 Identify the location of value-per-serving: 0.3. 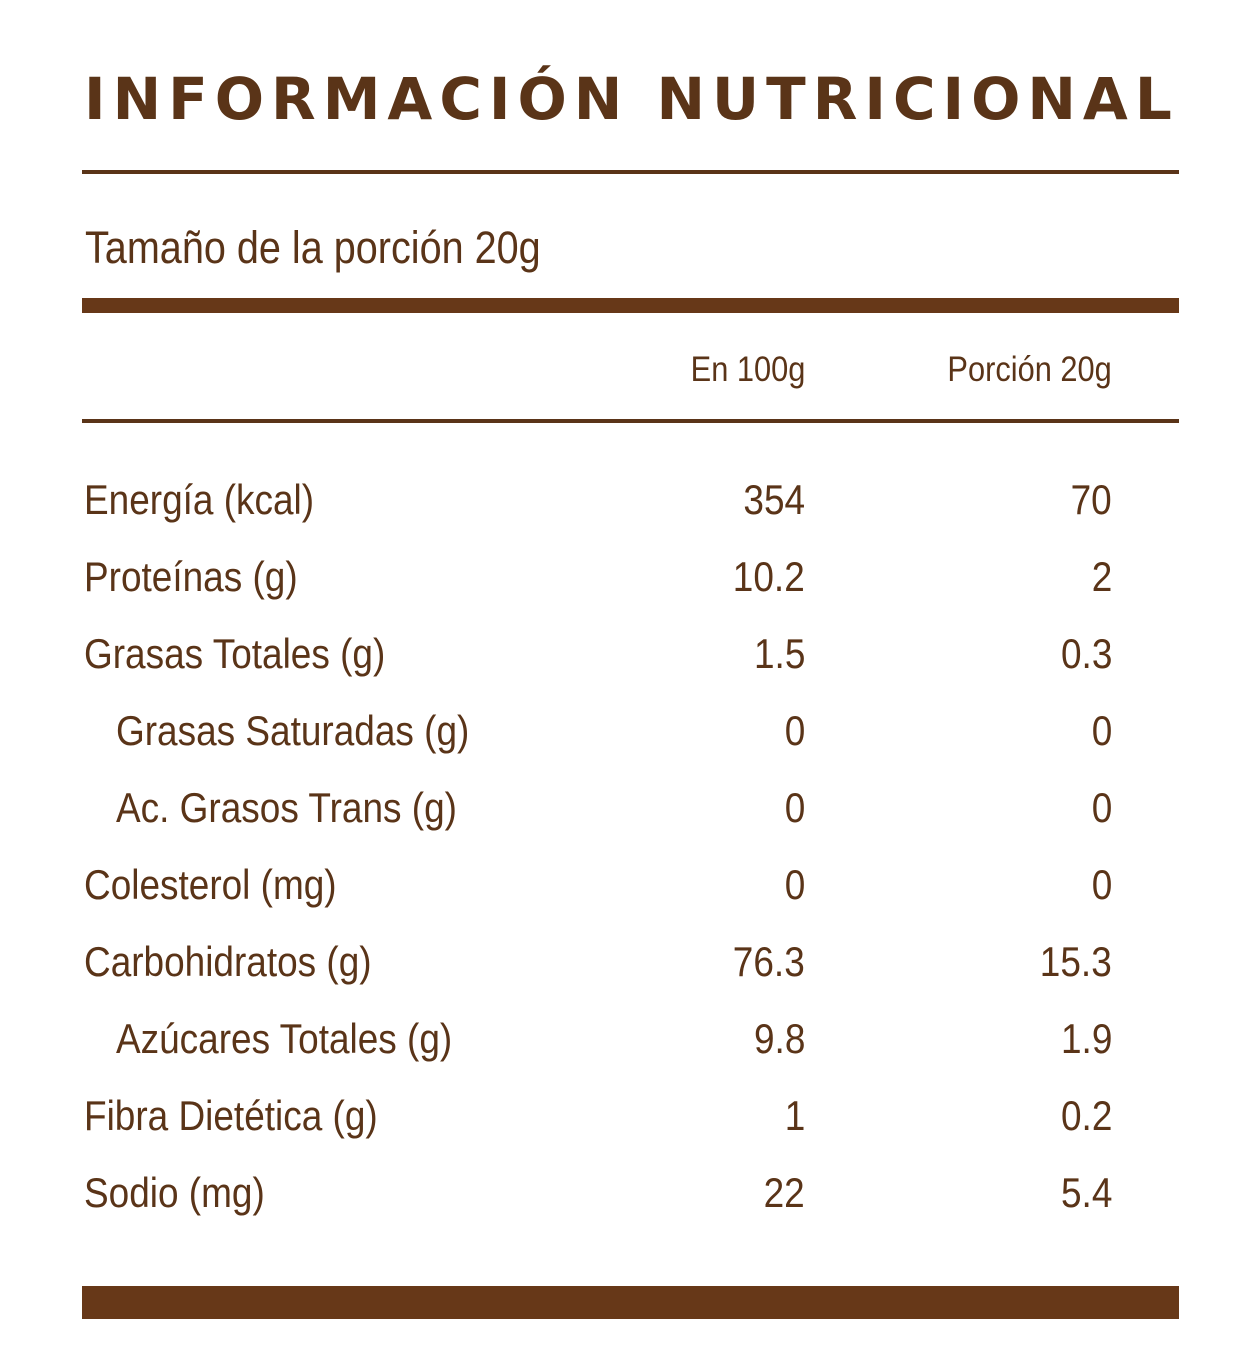
(1086, 653).